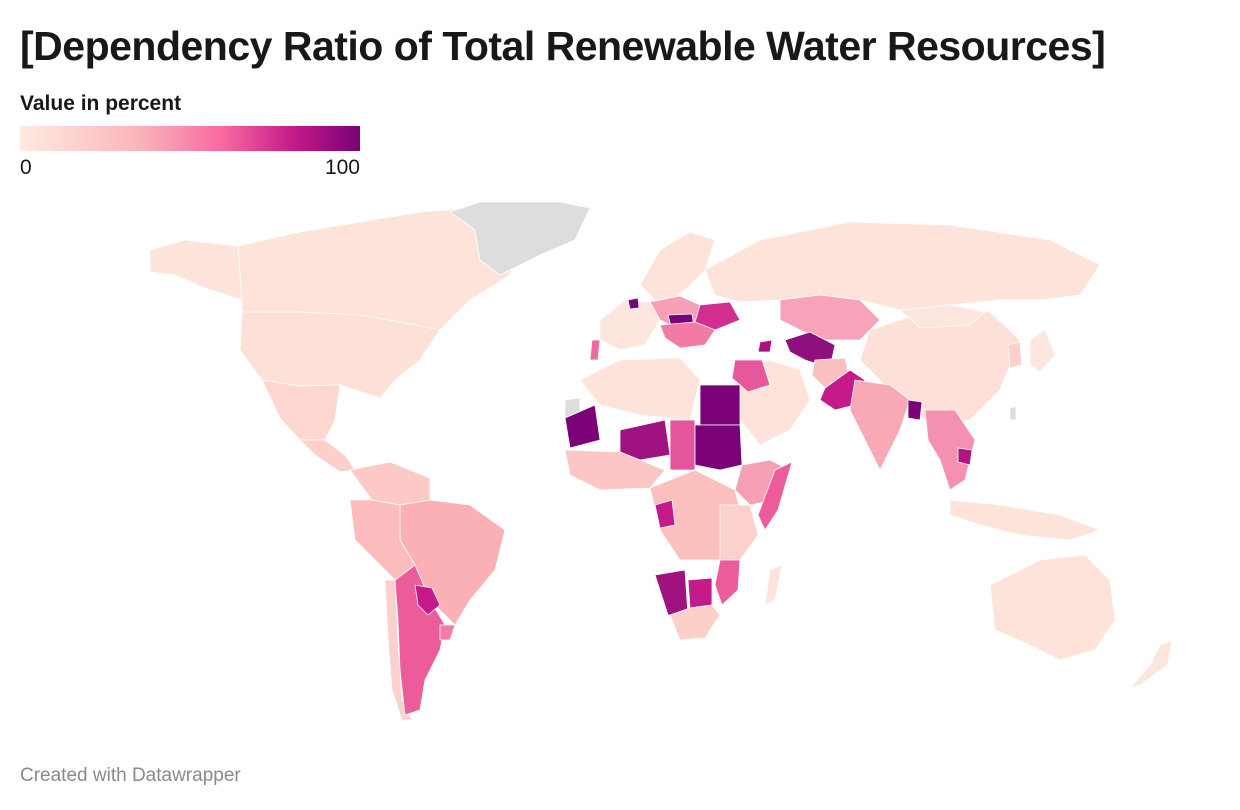  I want to click on map-region-cambodia, so click(965, 456).